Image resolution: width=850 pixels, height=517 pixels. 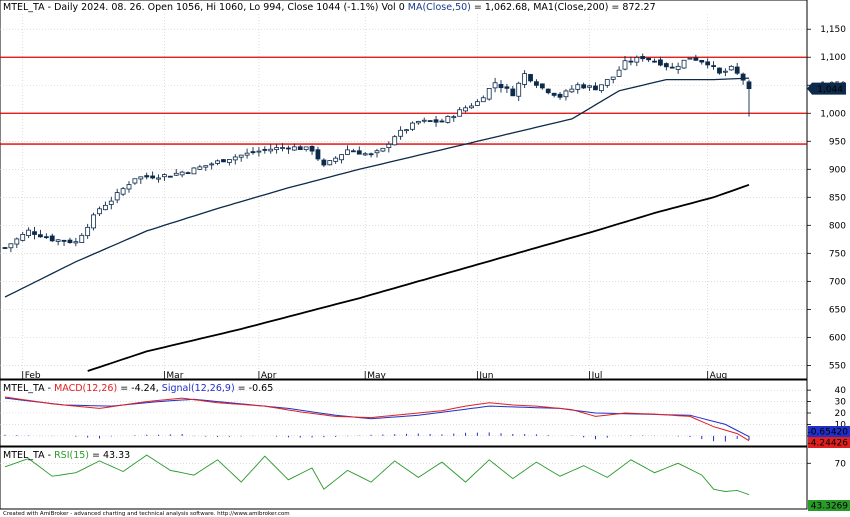 What do you see at coordinates (33, 376) in the screenshot?
I see `month-label: Feb` at bounding box center [33, 376].